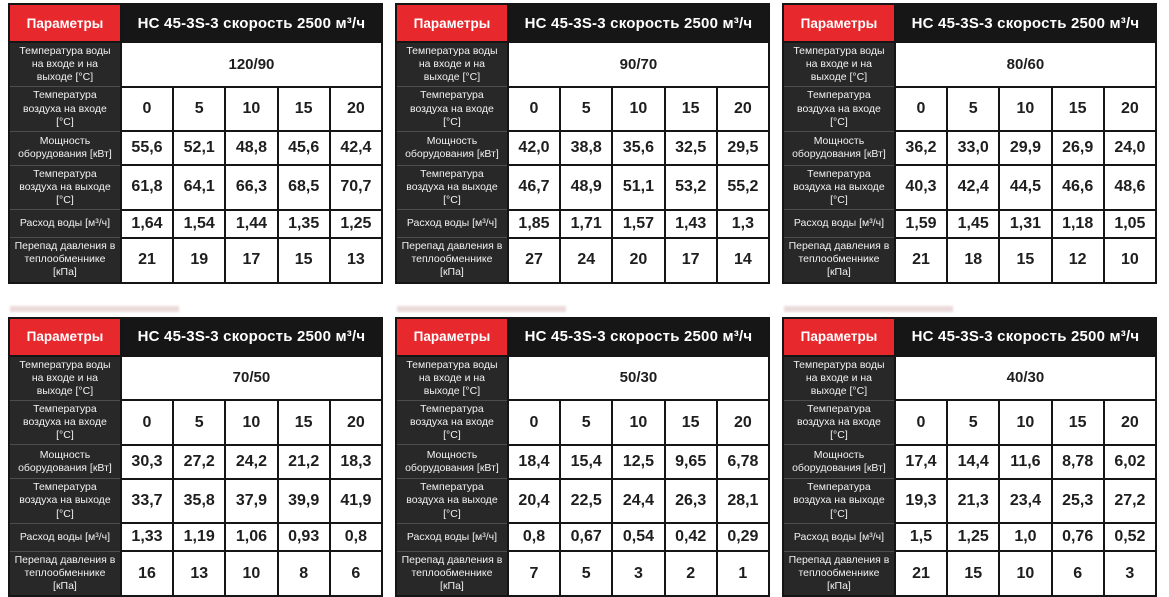 The height and width of the screenshot is (597, 1169). I want to click on pressure-drop-value: 17, so click(251, 260).